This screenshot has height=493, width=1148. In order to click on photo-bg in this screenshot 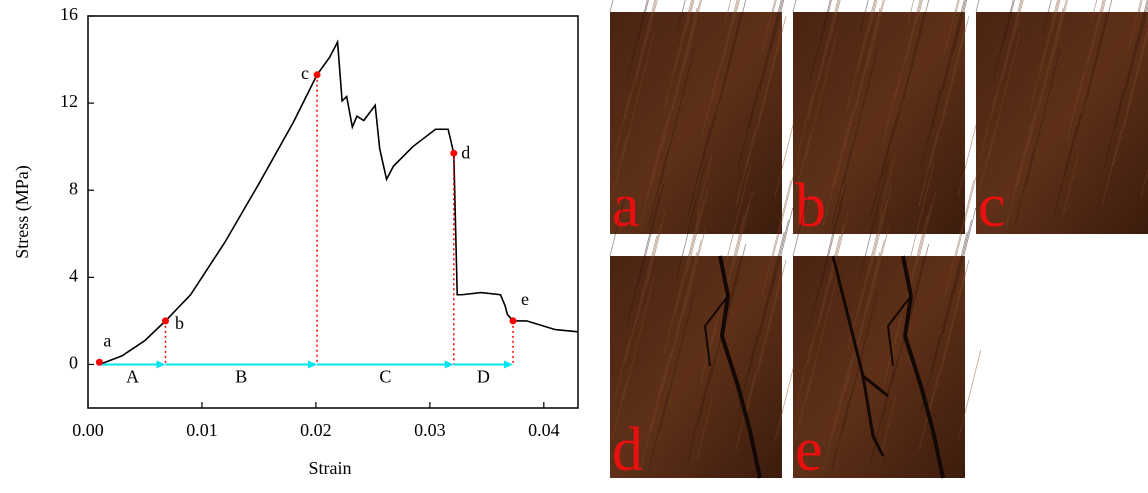, I will do `click(696, 123)`.